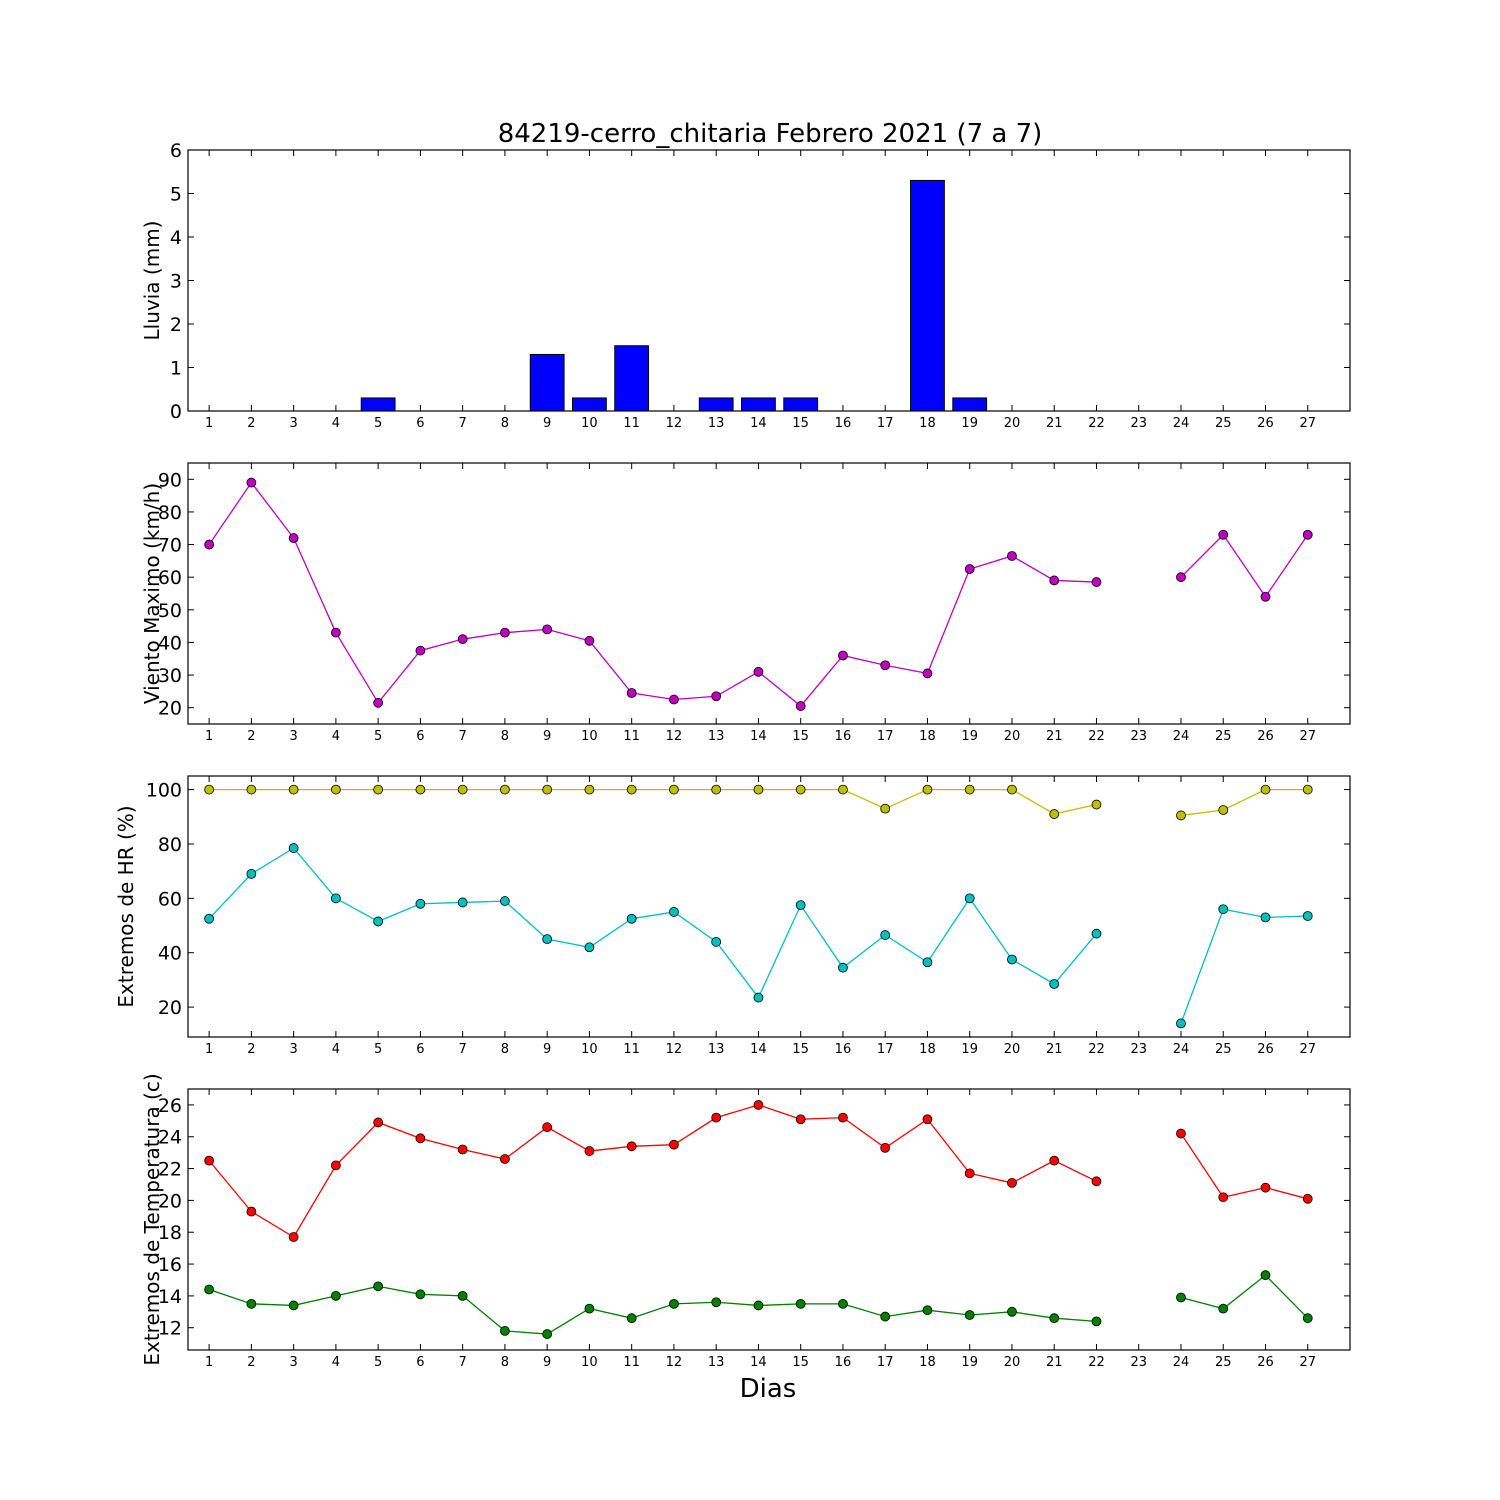 The height and width of the screenshot is (1500, 1500). I want to click on y-axis-label: Lluvia (mm), so click(152, 281).